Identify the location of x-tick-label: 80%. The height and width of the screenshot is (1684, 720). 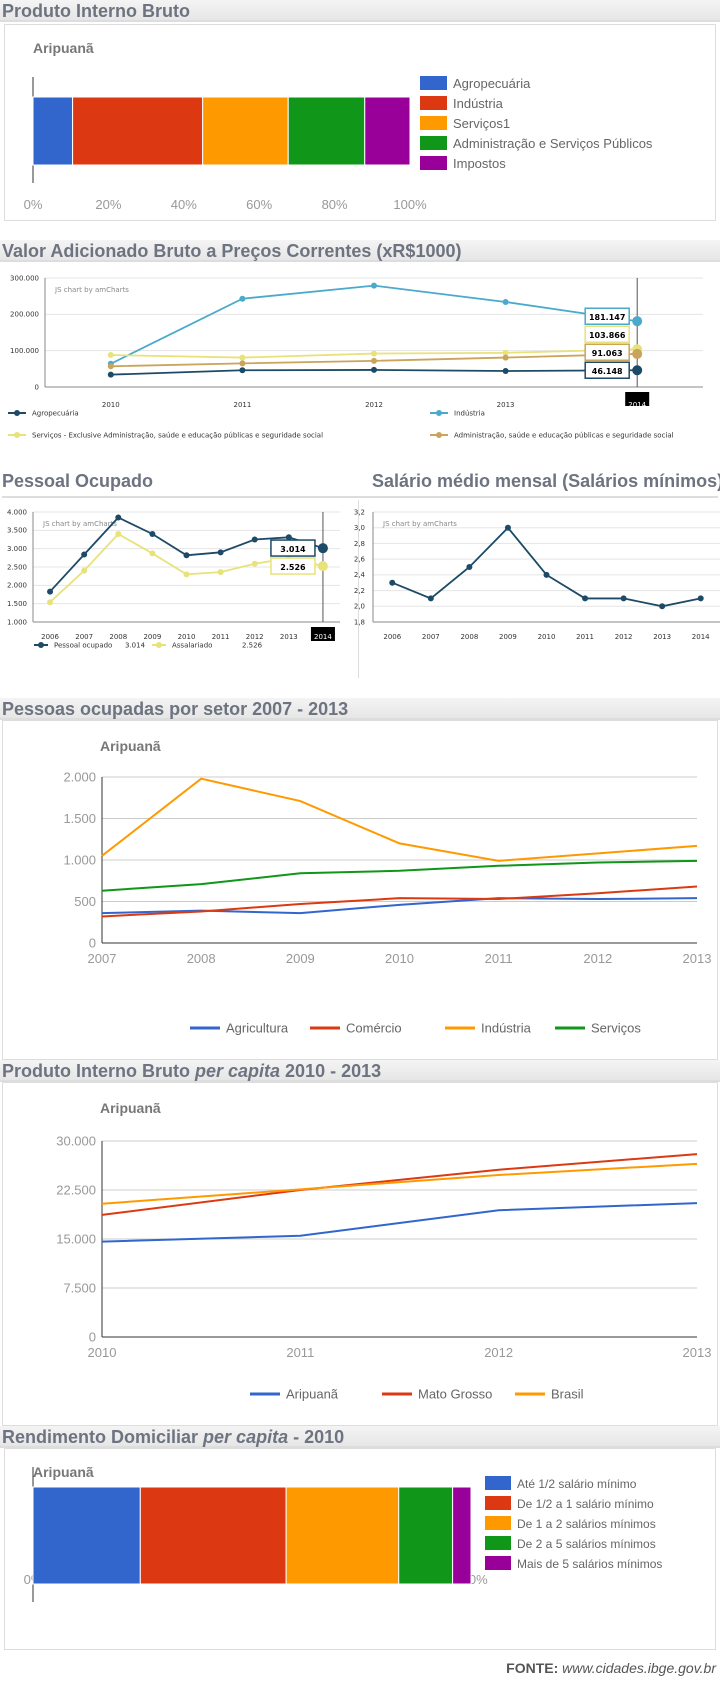
(335, 204).